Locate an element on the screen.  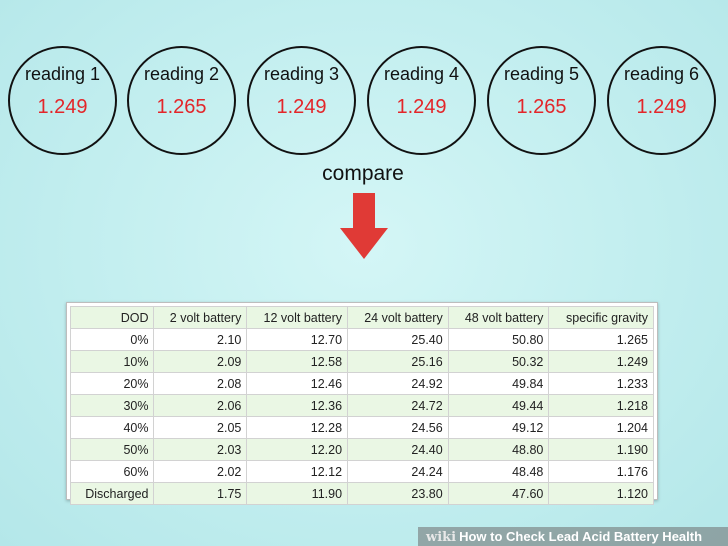
table-cell: 1.249 is located at coordinates (601, 361).